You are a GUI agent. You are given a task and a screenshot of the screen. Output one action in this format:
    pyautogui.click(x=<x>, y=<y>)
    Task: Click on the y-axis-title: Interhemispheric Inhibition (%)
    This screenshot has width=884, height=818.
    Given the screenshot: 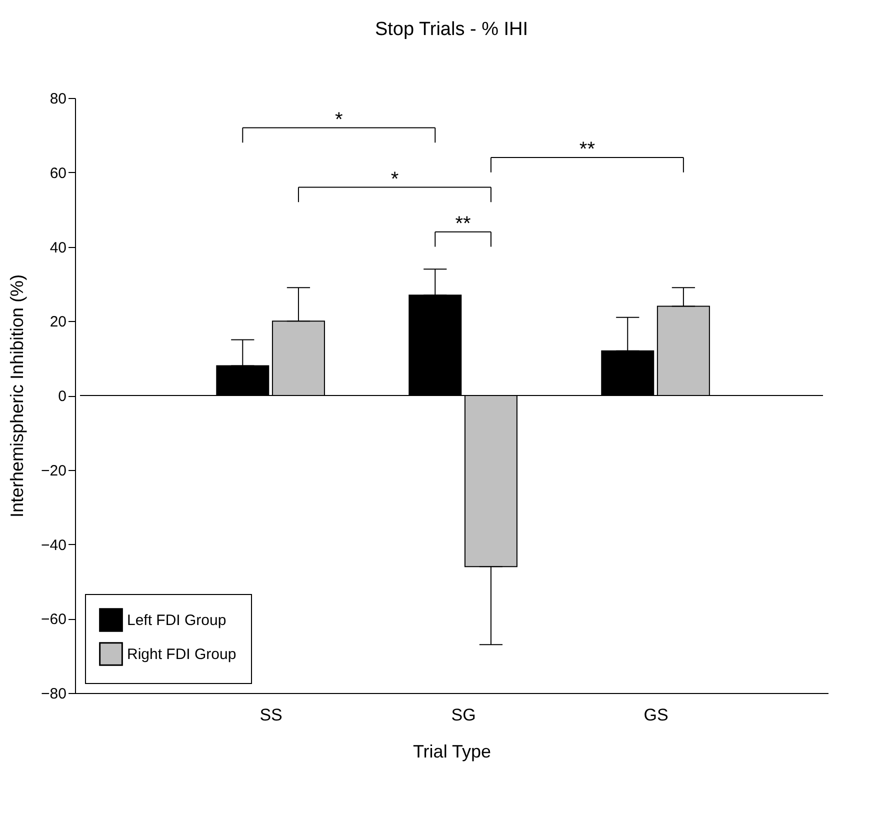 What is the action you would take?
    pyautogui.click(x=17, y=396)
    